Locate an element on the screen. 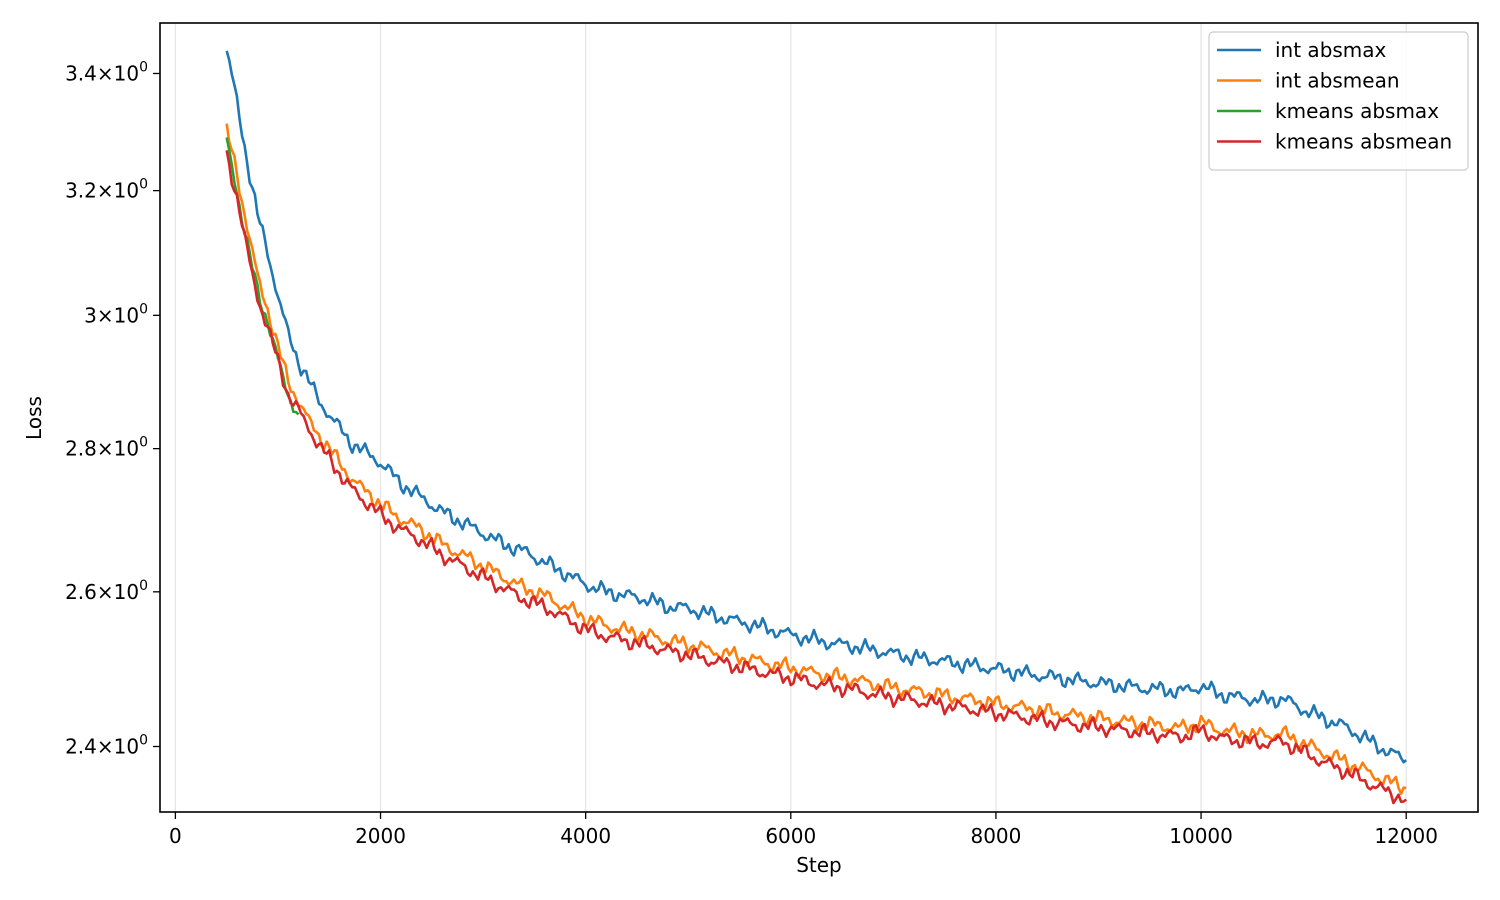  y-tick-label: 3×100 is located at coordinates (116, 314).